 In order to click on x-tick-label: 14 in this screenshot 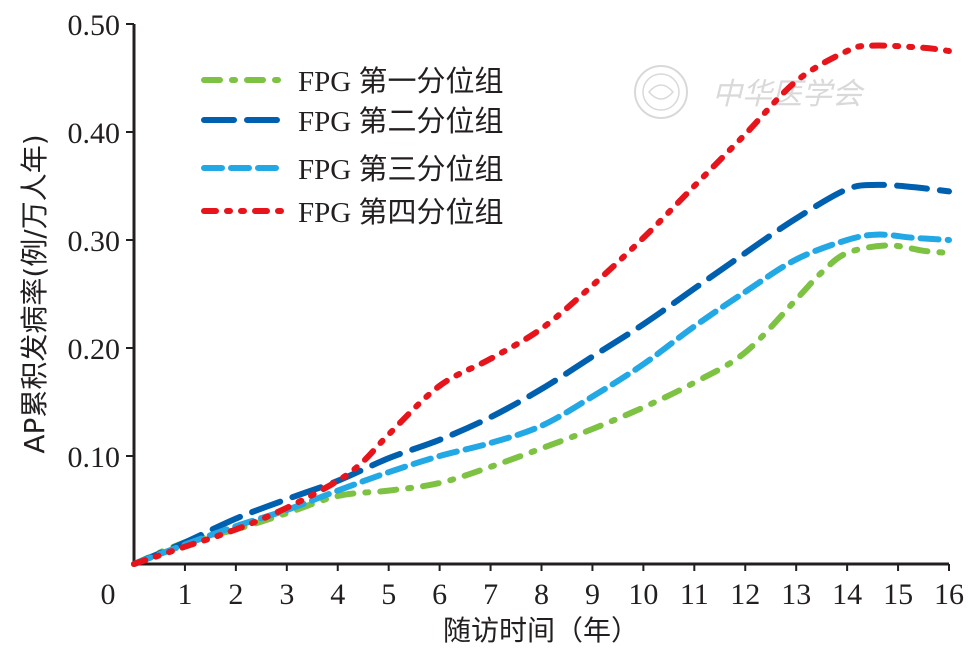, I will do `click(847, 594)`.